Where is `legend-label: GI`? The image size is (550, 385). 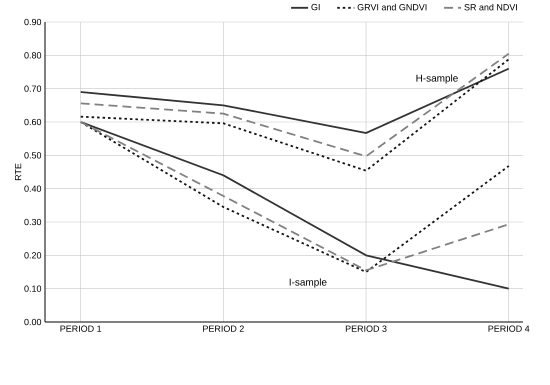
legend-label: GI is located at coordinates (315, 7).